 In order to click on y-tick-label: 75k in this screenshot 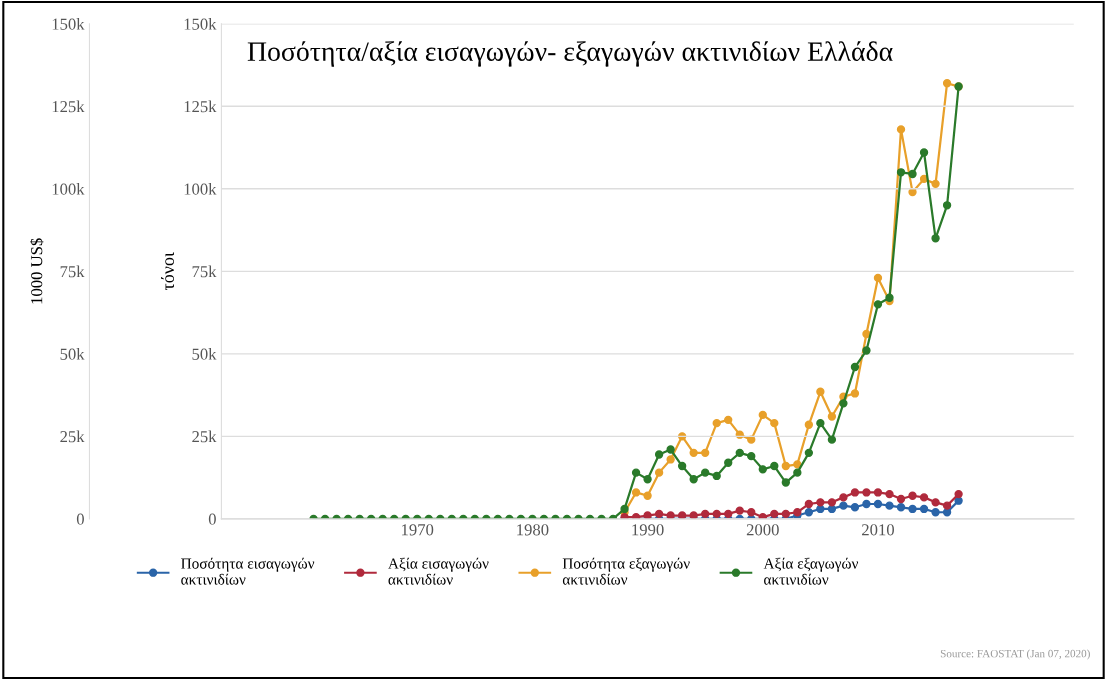, I will do `click(72, 271)`.